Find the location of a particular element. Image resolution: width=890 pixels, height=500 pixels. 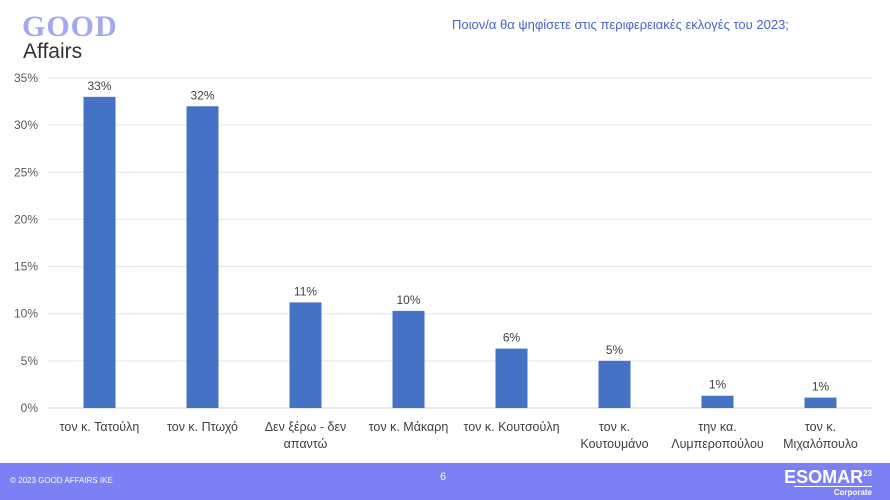

y-tick-label: 5% is located at coordinates (30, 361).